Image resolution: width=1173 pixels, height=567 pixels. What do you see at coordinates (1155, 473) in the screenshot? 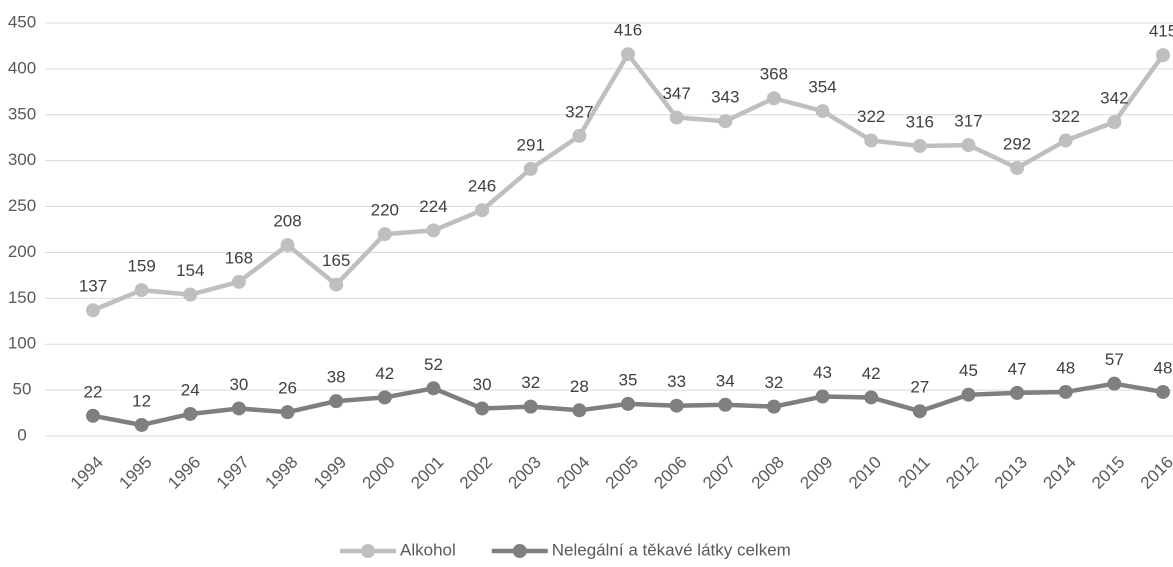
I see `x-tick-label: 2016` at bounding box center [1155, 473].